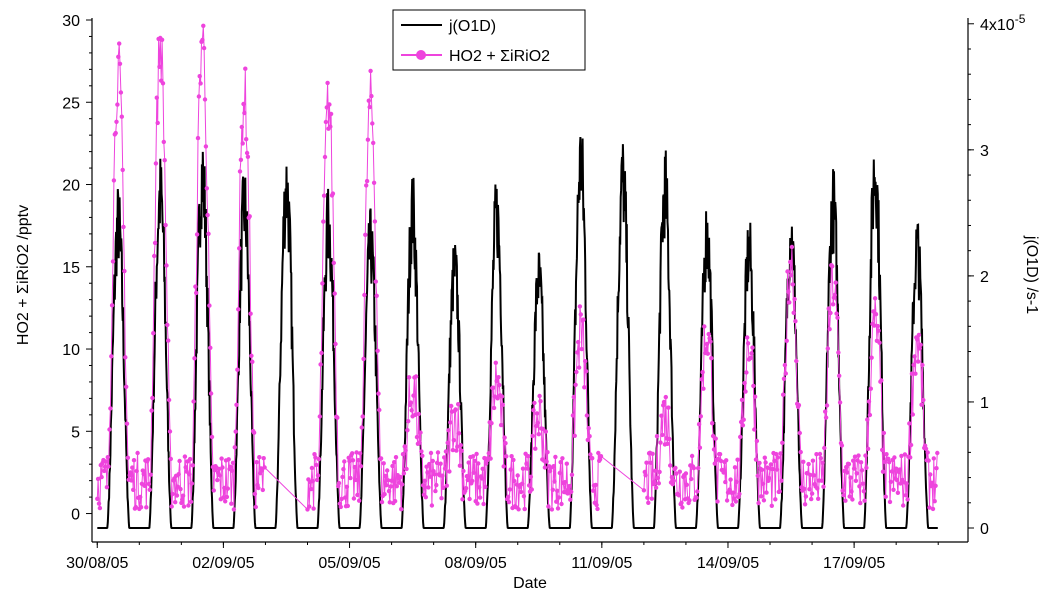 The height and width of the screenshot is (594, 1045). Describe the element at coordinates (223, 563) in the screenshot. I see `x-tick-label: 02/09/05` at that location.